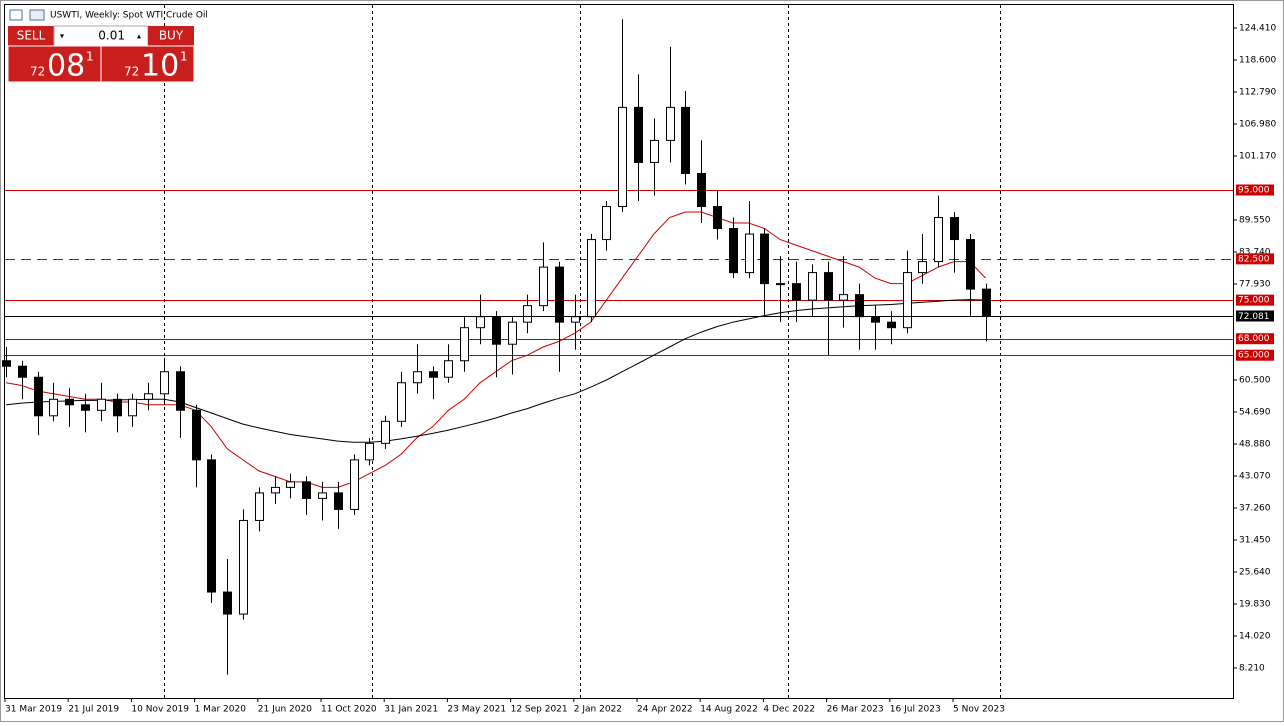  What do you see at coordinates (1255, 221) in the screenshot?
I see `y-tick-label: 89.550` at bounding box center [1255, 221].